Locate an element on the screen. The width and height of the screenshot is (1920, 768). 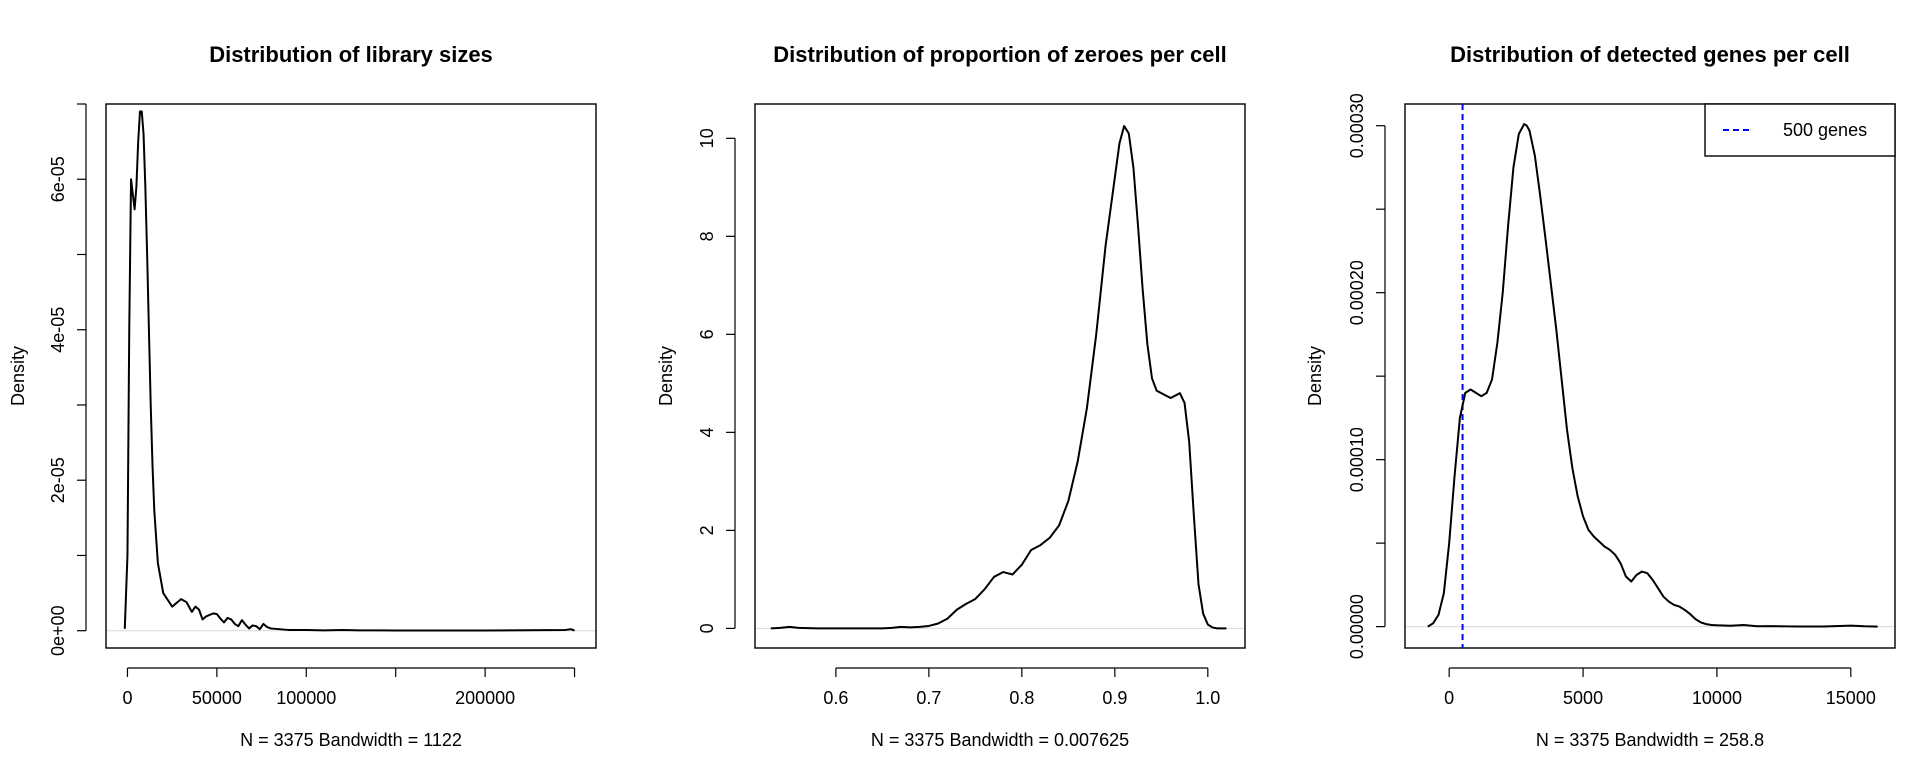
y-tick-label: 0.00030 is located at coordinates (1357, 125).